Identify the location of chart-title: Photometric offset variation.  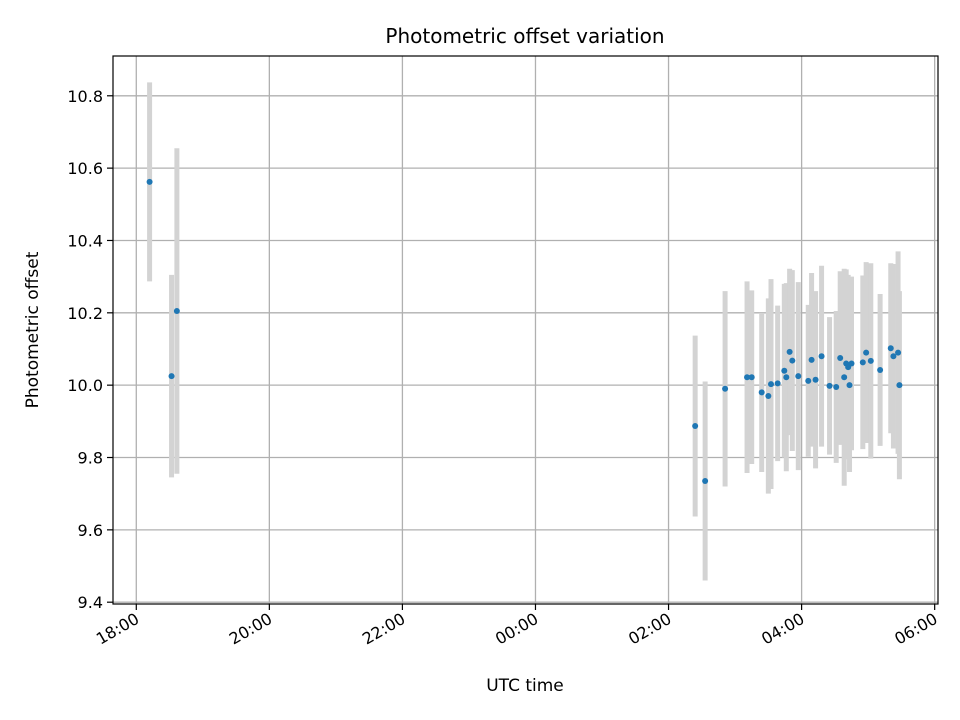
(524, 36).